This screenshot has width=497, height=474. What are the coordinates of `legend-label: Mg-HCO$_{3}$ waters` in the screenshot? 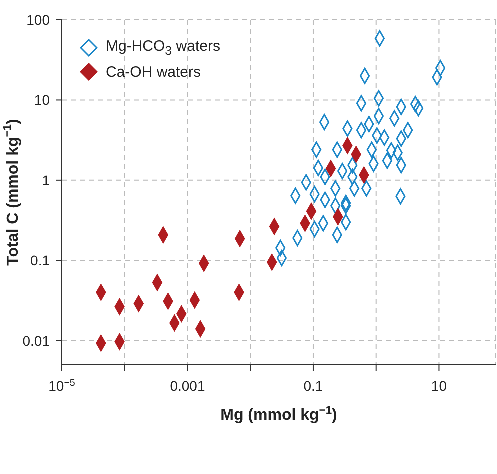 It's located at (163, 48).